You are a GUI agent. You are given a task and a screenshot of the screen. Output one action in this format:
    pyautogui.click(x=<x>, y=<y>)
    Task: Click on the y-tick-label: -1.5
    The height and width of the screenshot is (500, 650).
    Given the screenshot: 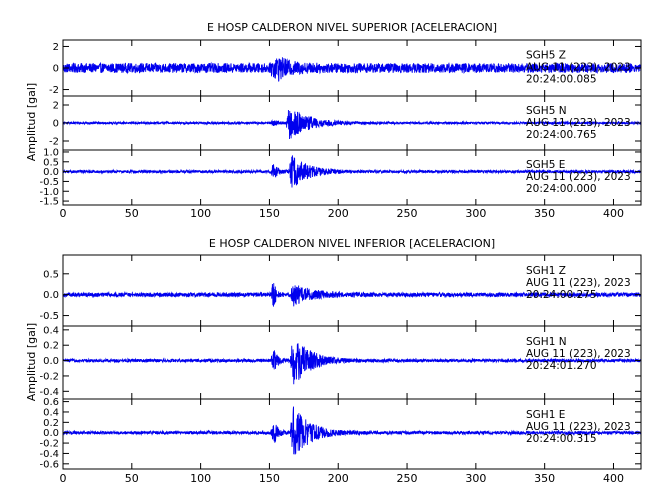 What is the action you would take?
    pyautogui.click(x=49, y=202)
    